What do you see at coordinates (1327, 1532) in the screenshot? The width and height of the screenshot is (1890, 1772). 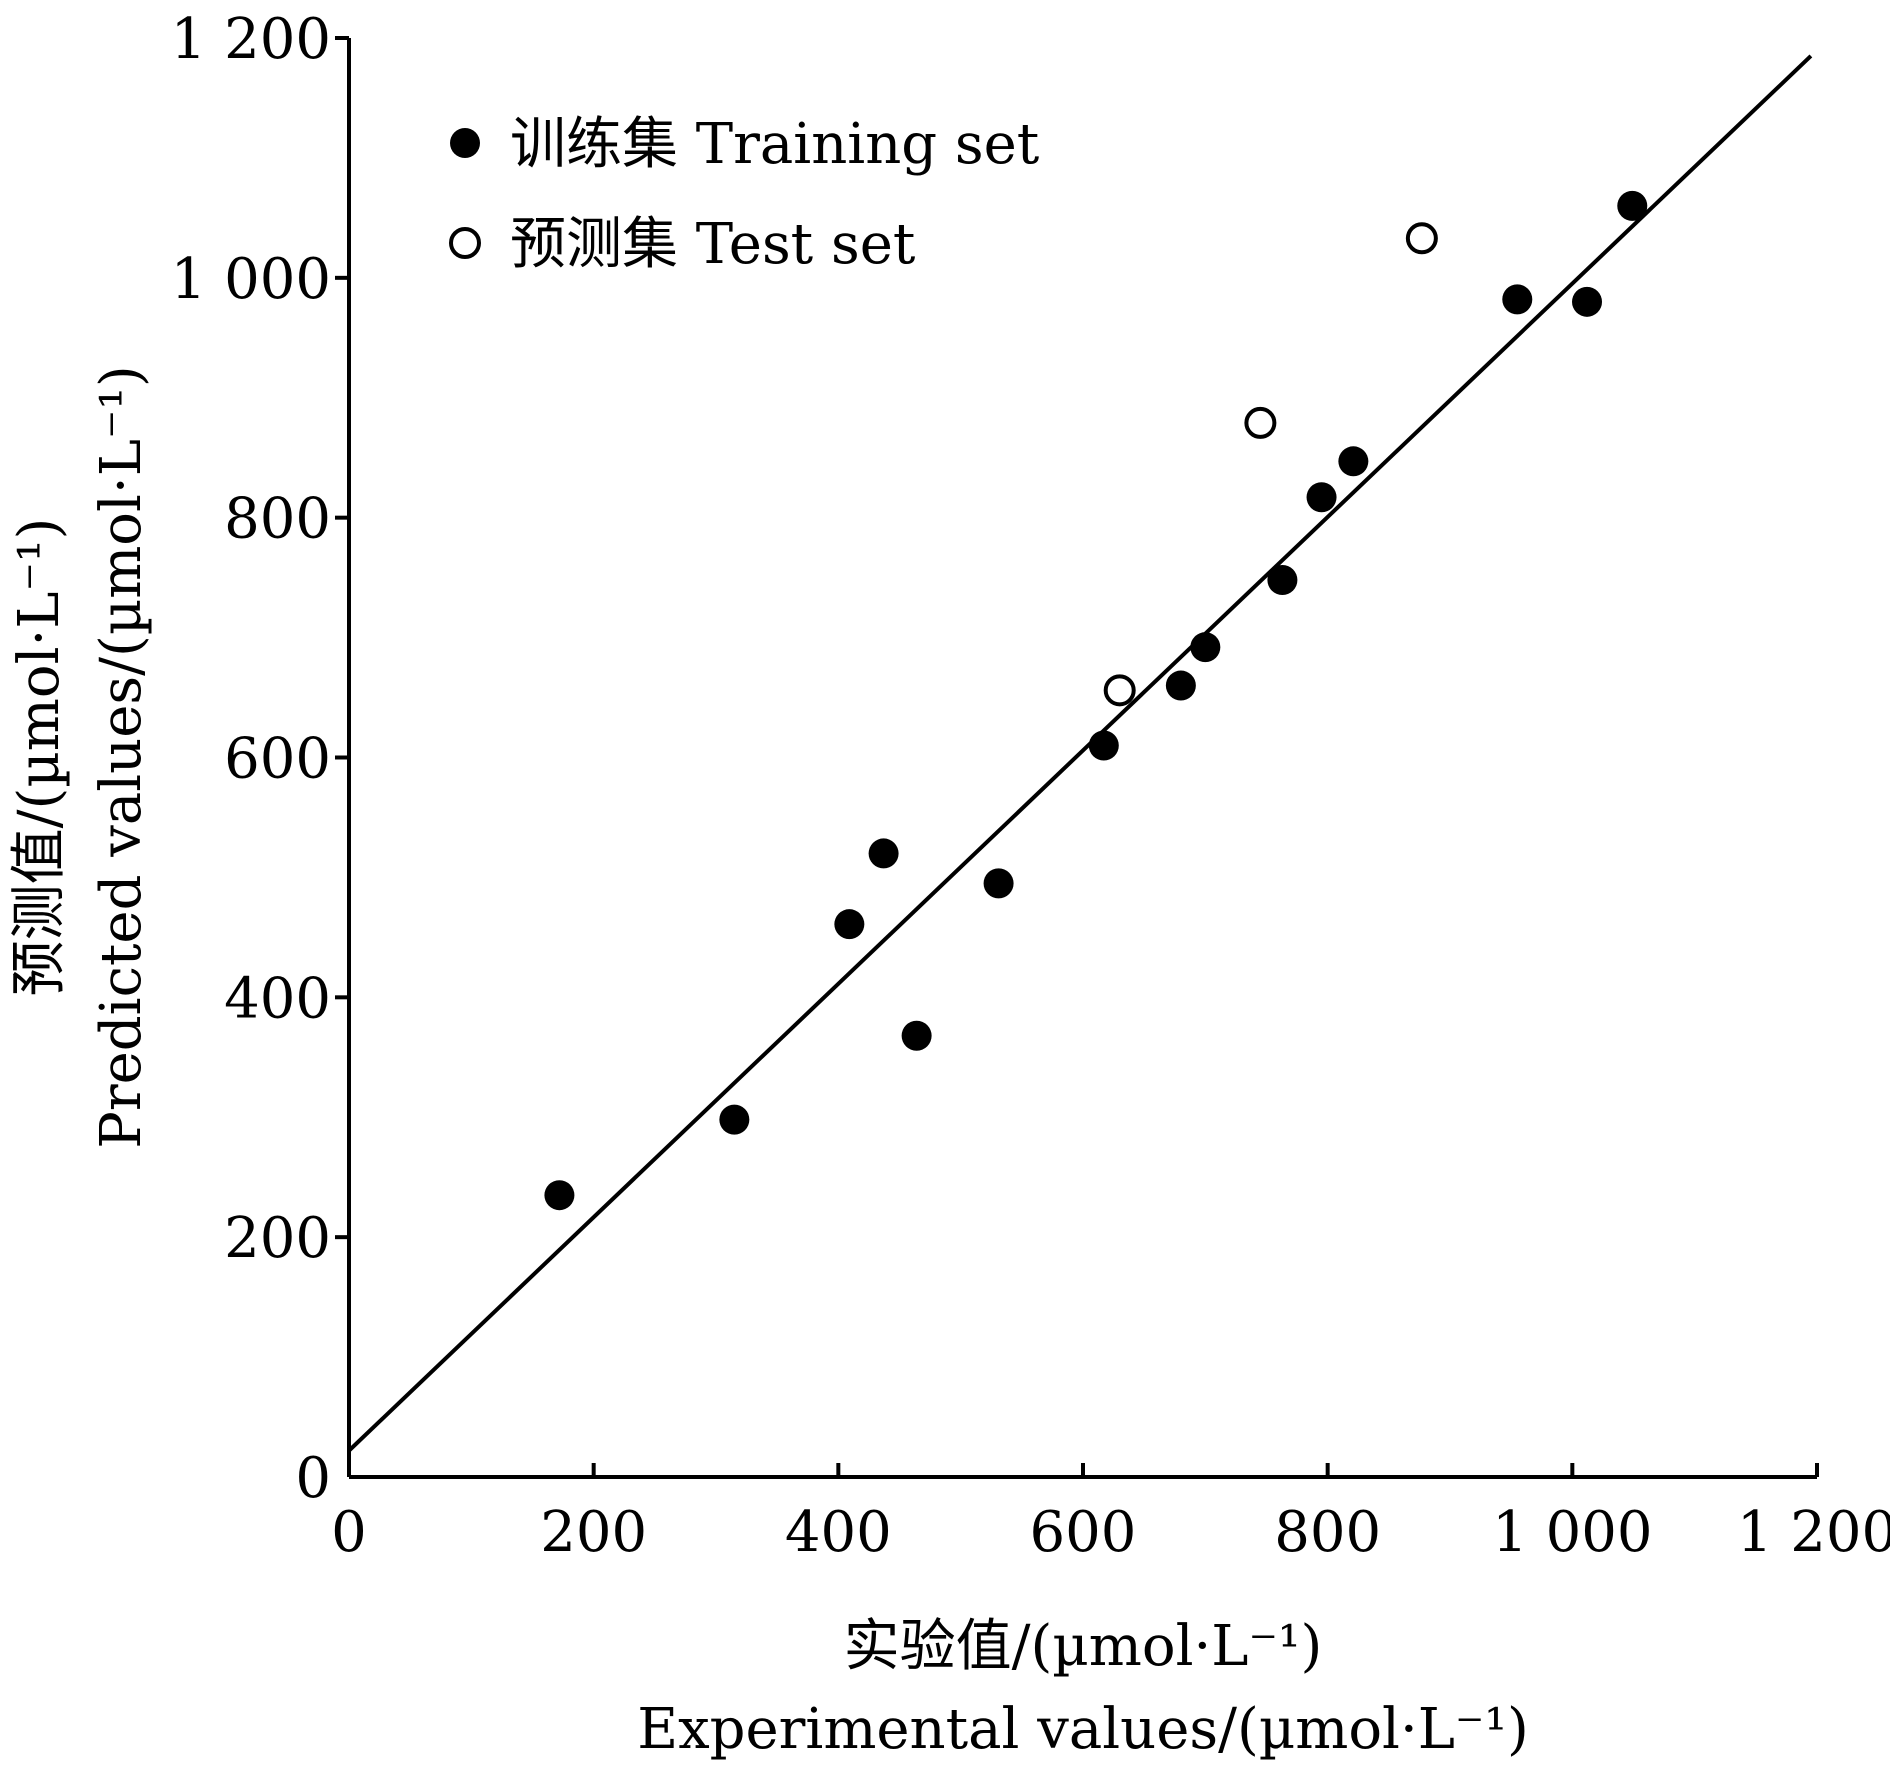 I see `x-tick-label: 800` at bounding box center [1327, 1532].